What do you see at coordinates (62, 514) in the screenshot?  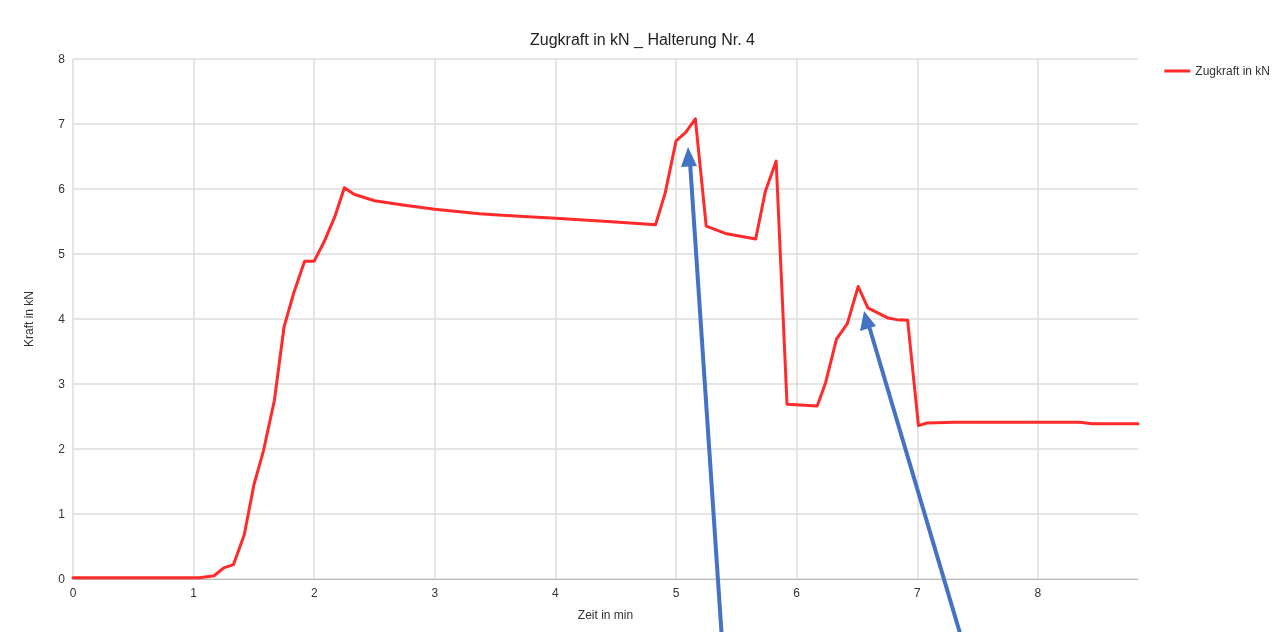 I see `y-tick-label: 1` at bounding box center [62, 514].